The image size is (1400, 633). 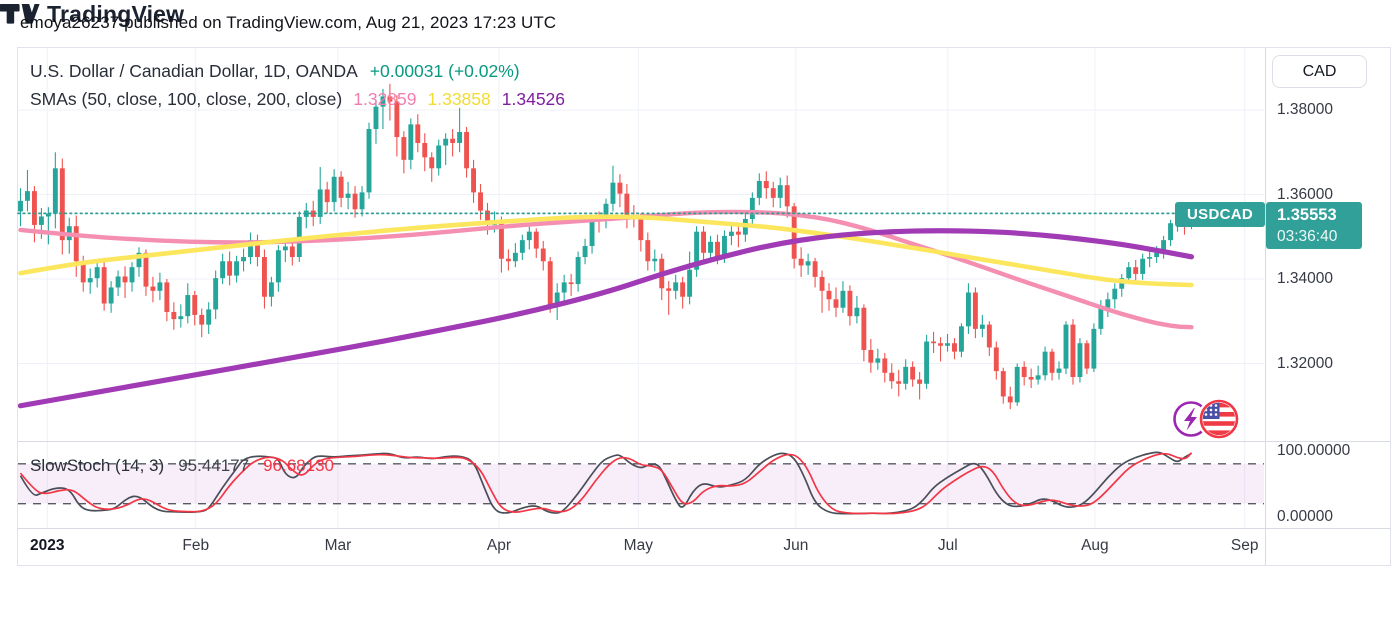 I want to click on time-axis-label-mar: Mar, so click(x=338, y=545).